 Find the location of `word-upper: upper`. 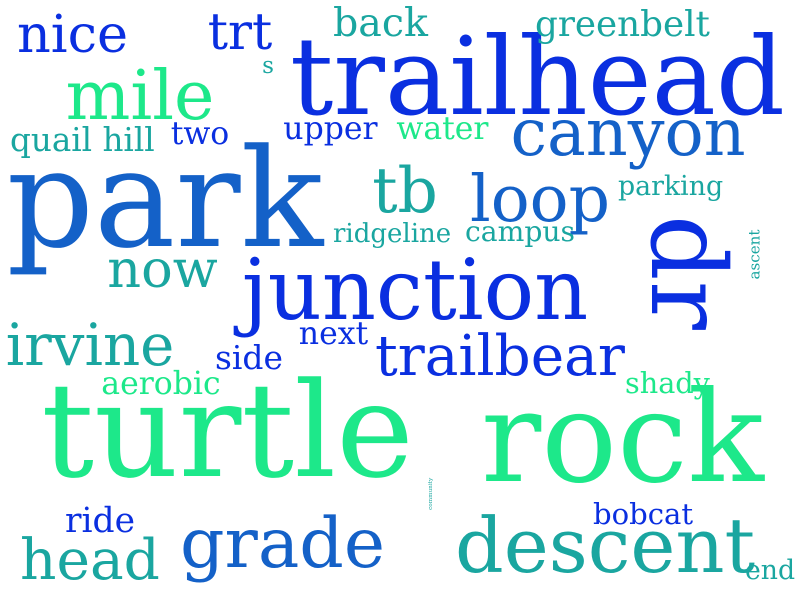

word-upper: upper is located at coordinates (330, 129).